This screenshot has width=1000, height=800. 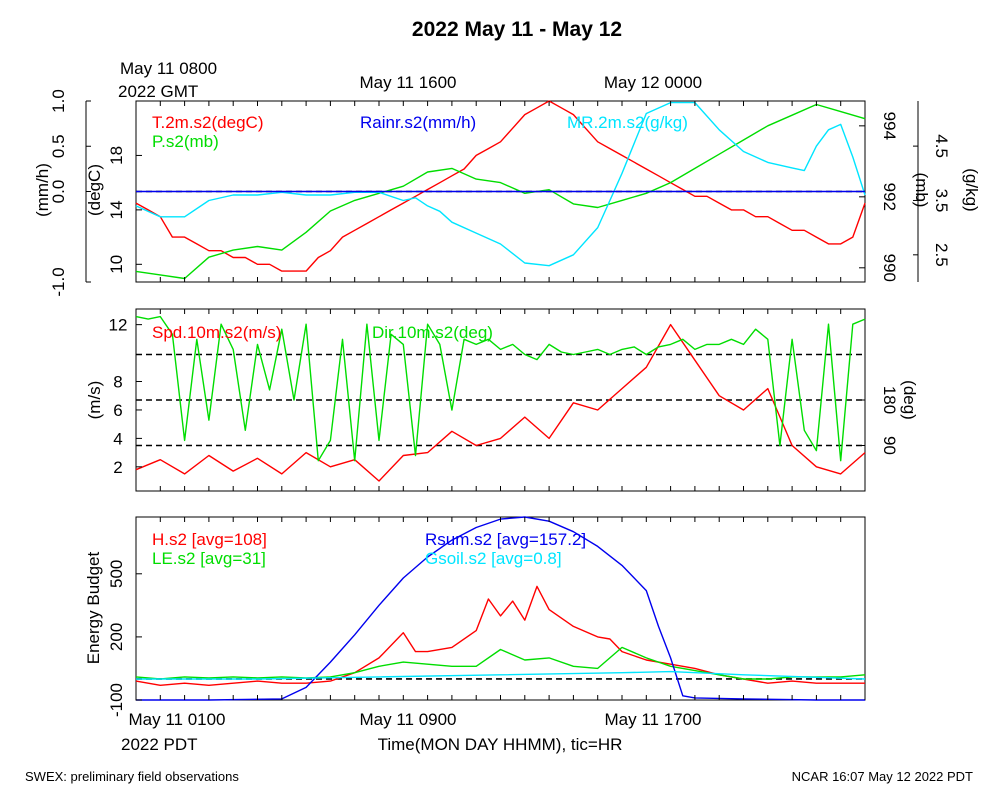 I want to click on y-tick-label: 180, so click(x=889, y=400).